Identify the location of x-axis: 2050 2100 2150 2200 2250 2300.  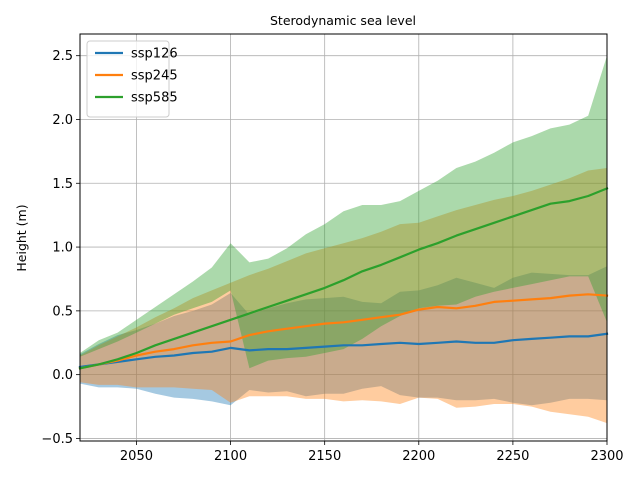
(372, 452).